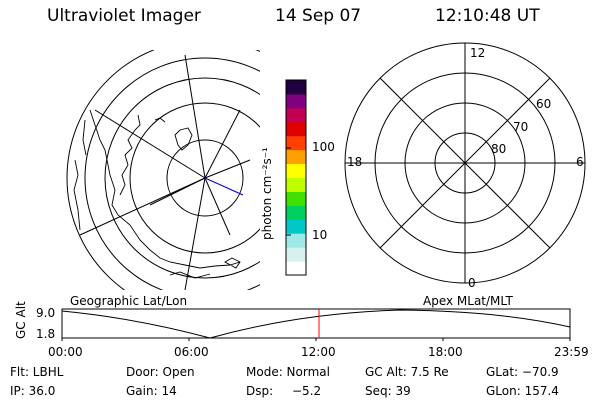 This screenshot has width=600, height=400. What do you see at coordinates (320, 235) in the screenshot?
I see `colorbar-tick-10: 10` at bounding box center [320, 235].